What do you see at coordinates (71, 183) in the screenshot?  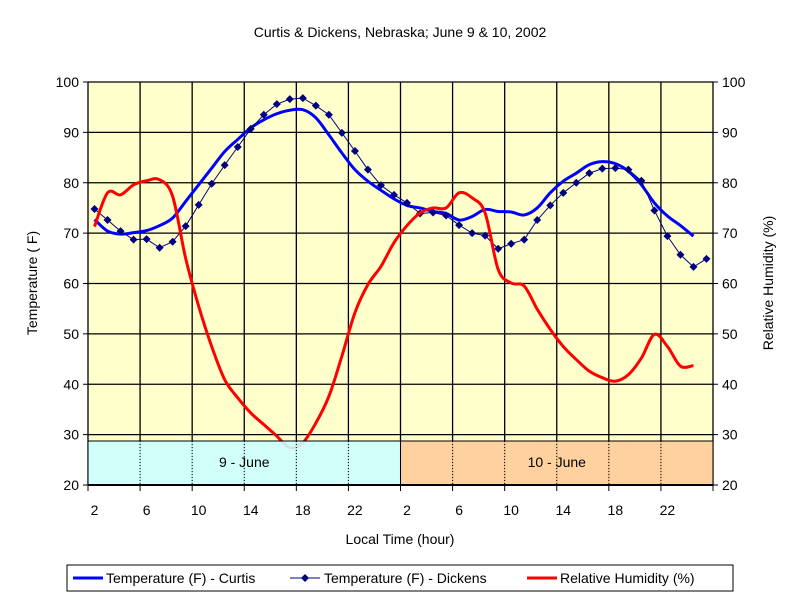 I see `y-tick-label: 80` at bounding box center [71, 183].